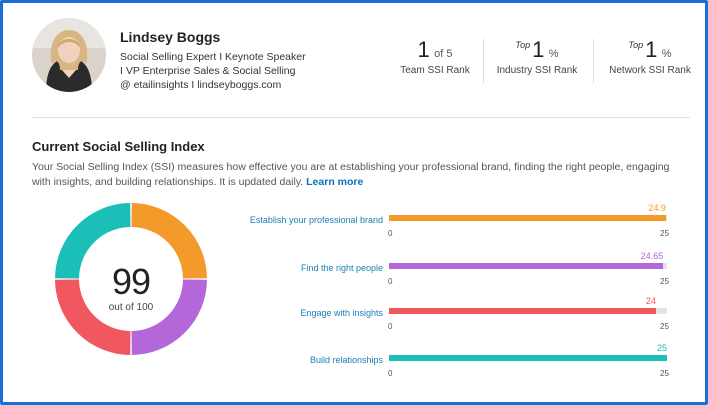 The image size is (708, 405). Describe the element at coordinates (316, 220) in the screenshot. I see `component-label: Establish your professional brand` at that location.